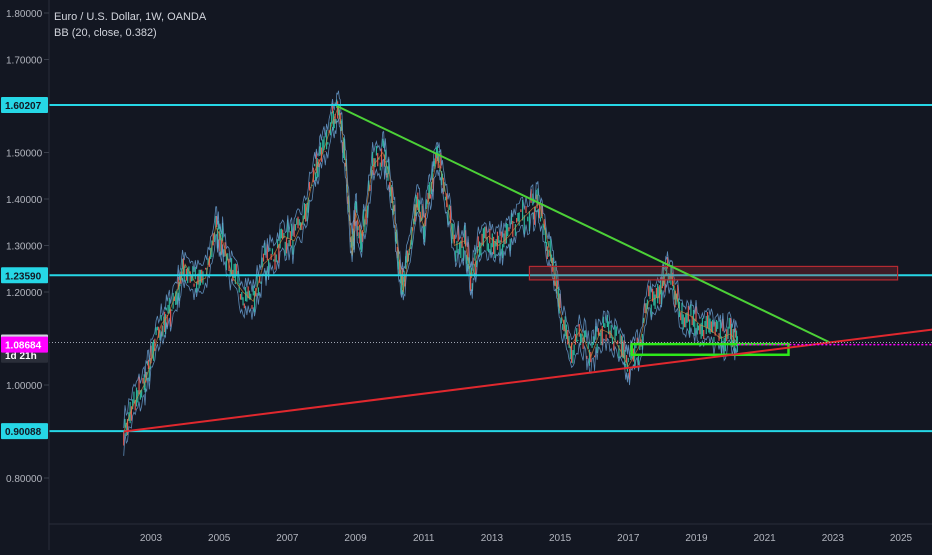 This screenshot has height=555, width=932. What do you see at coordinates (24, 386) in the screenshot?
I see `y-tick-label: 1.00000` at bounding box center [24, 386].